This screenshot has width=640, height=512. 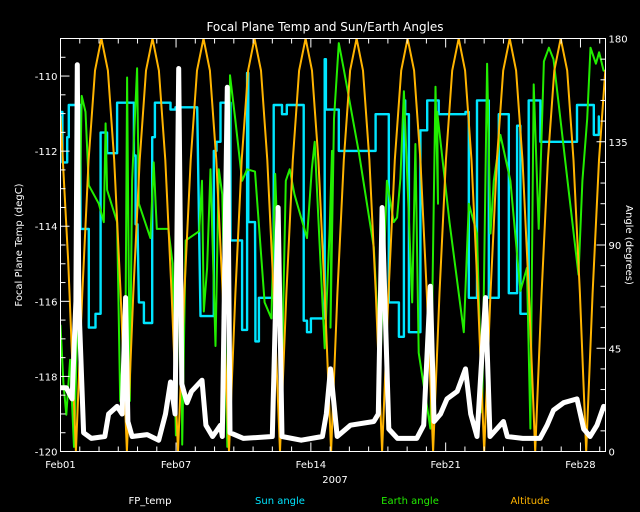 What do you see at coordinates (280, 501) in the screenshot?
I see `legend-entry: Sun angle` at bounding box center [280, 501].